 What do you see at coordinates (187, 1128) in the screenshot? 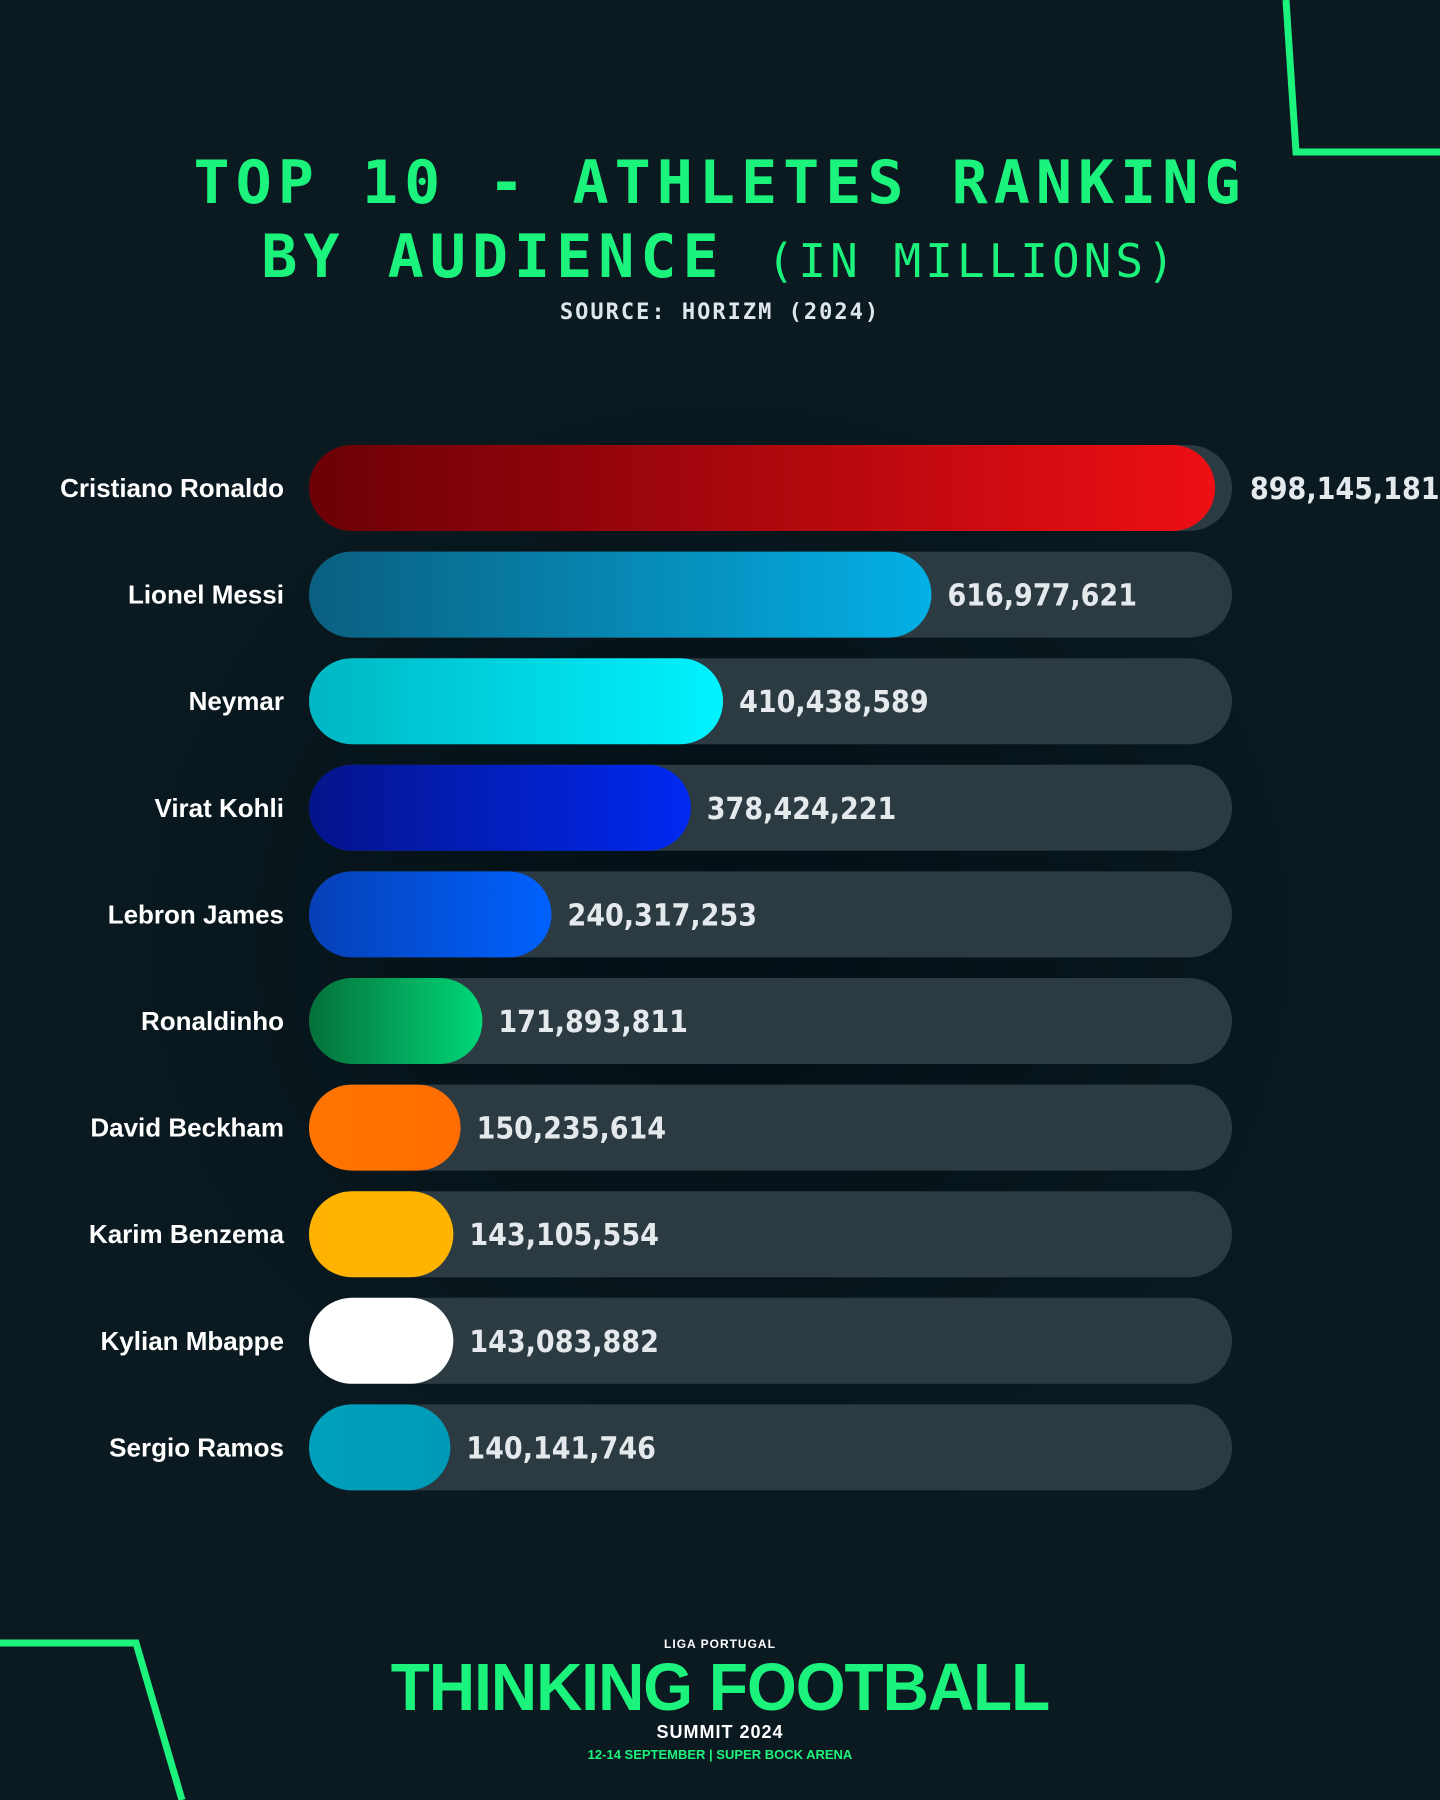
I see `category-label: David Beckham` at bounding box center [187, 1128].